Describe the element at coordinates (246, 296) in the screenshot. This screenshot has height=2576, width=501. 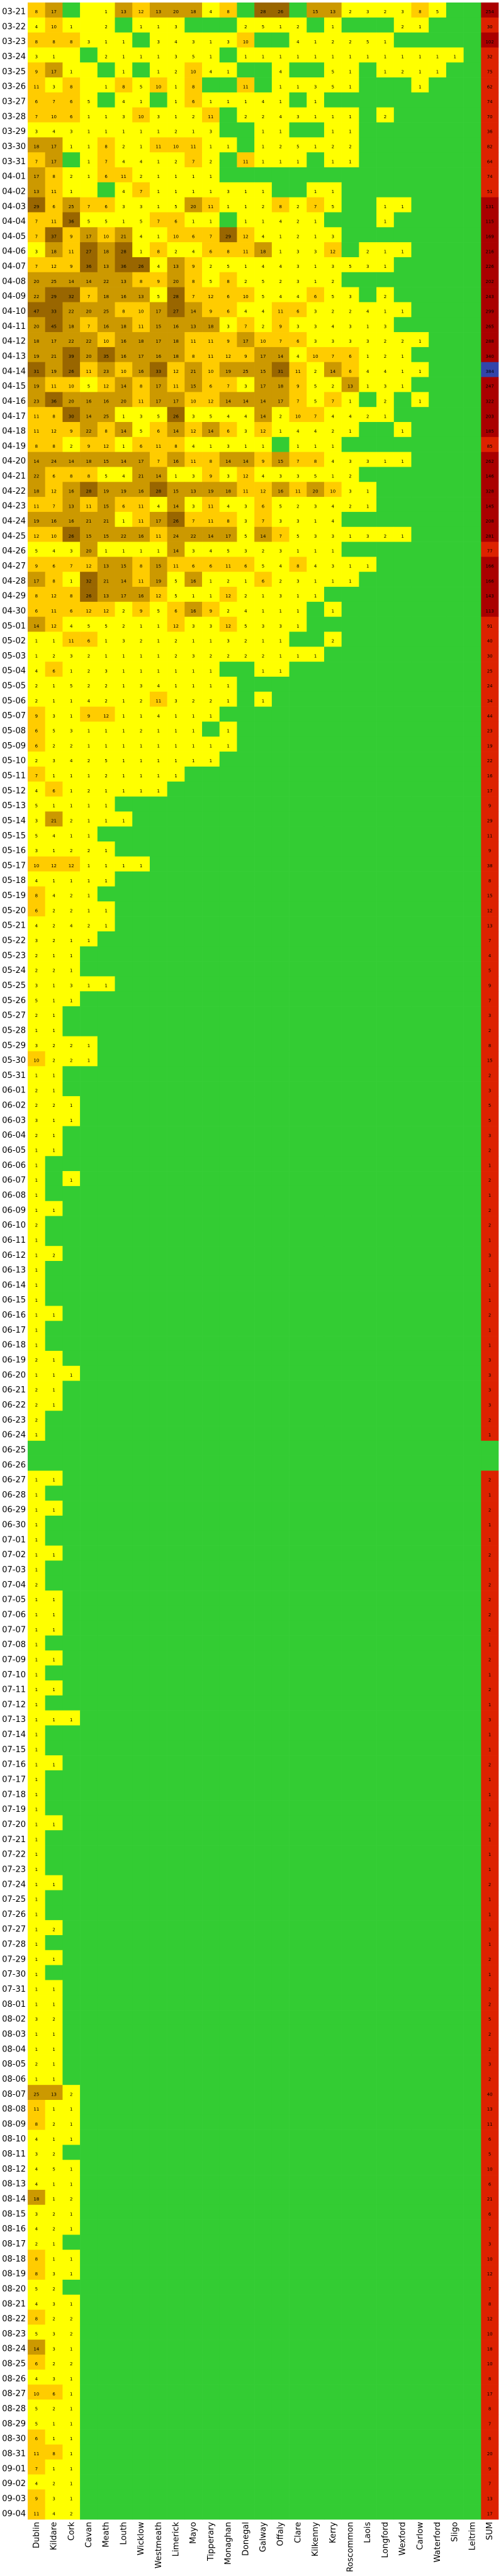
I see `cell-value-label: 10` at that location.